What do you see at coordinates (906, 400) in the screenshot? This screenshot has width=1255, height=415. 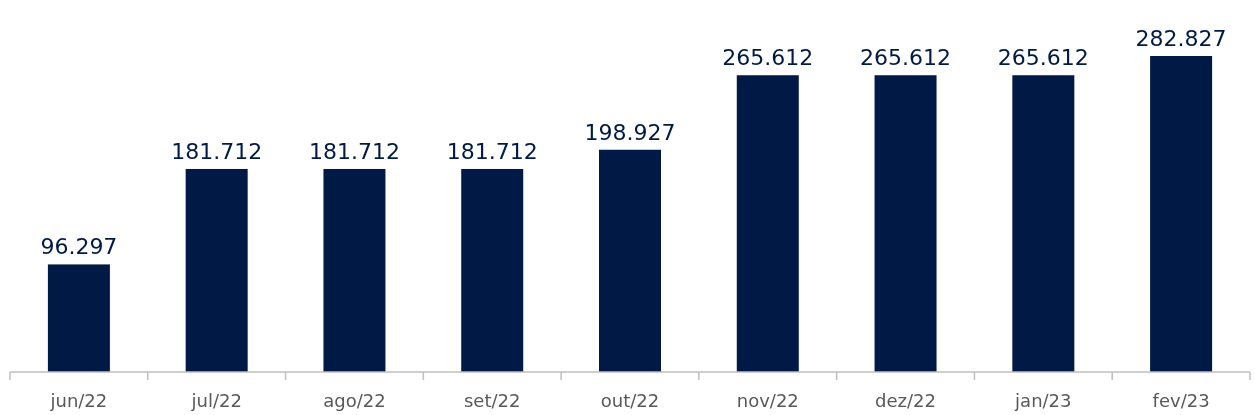 I see `x-tick-label: dez/22` at bounding box center [906, 400].